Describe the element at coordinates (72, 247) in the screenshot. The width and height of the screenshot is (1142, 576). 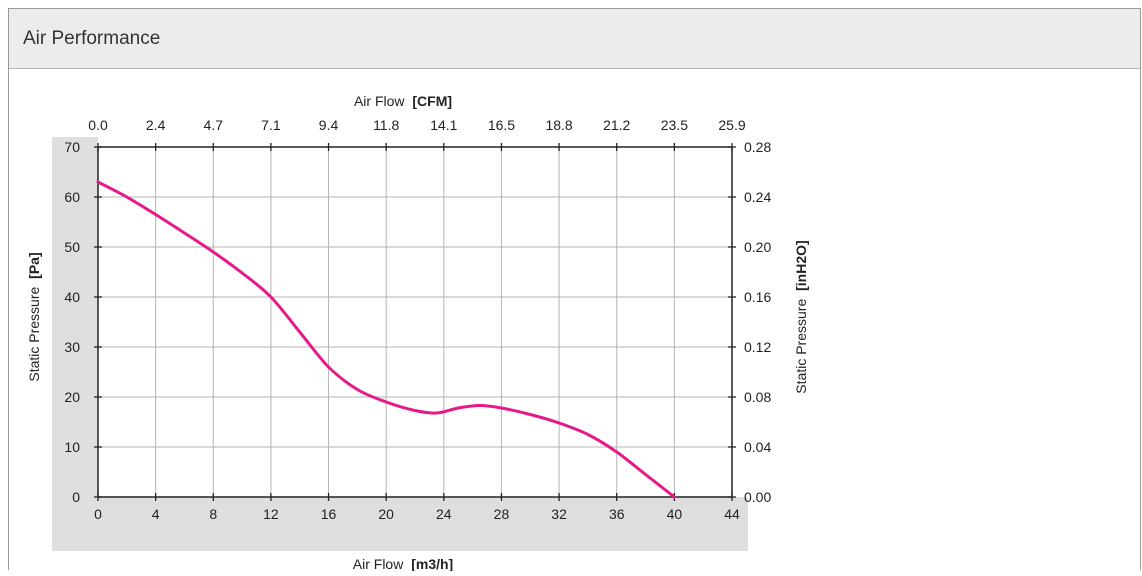
I see `y-left-tick-label: 50` at that location.